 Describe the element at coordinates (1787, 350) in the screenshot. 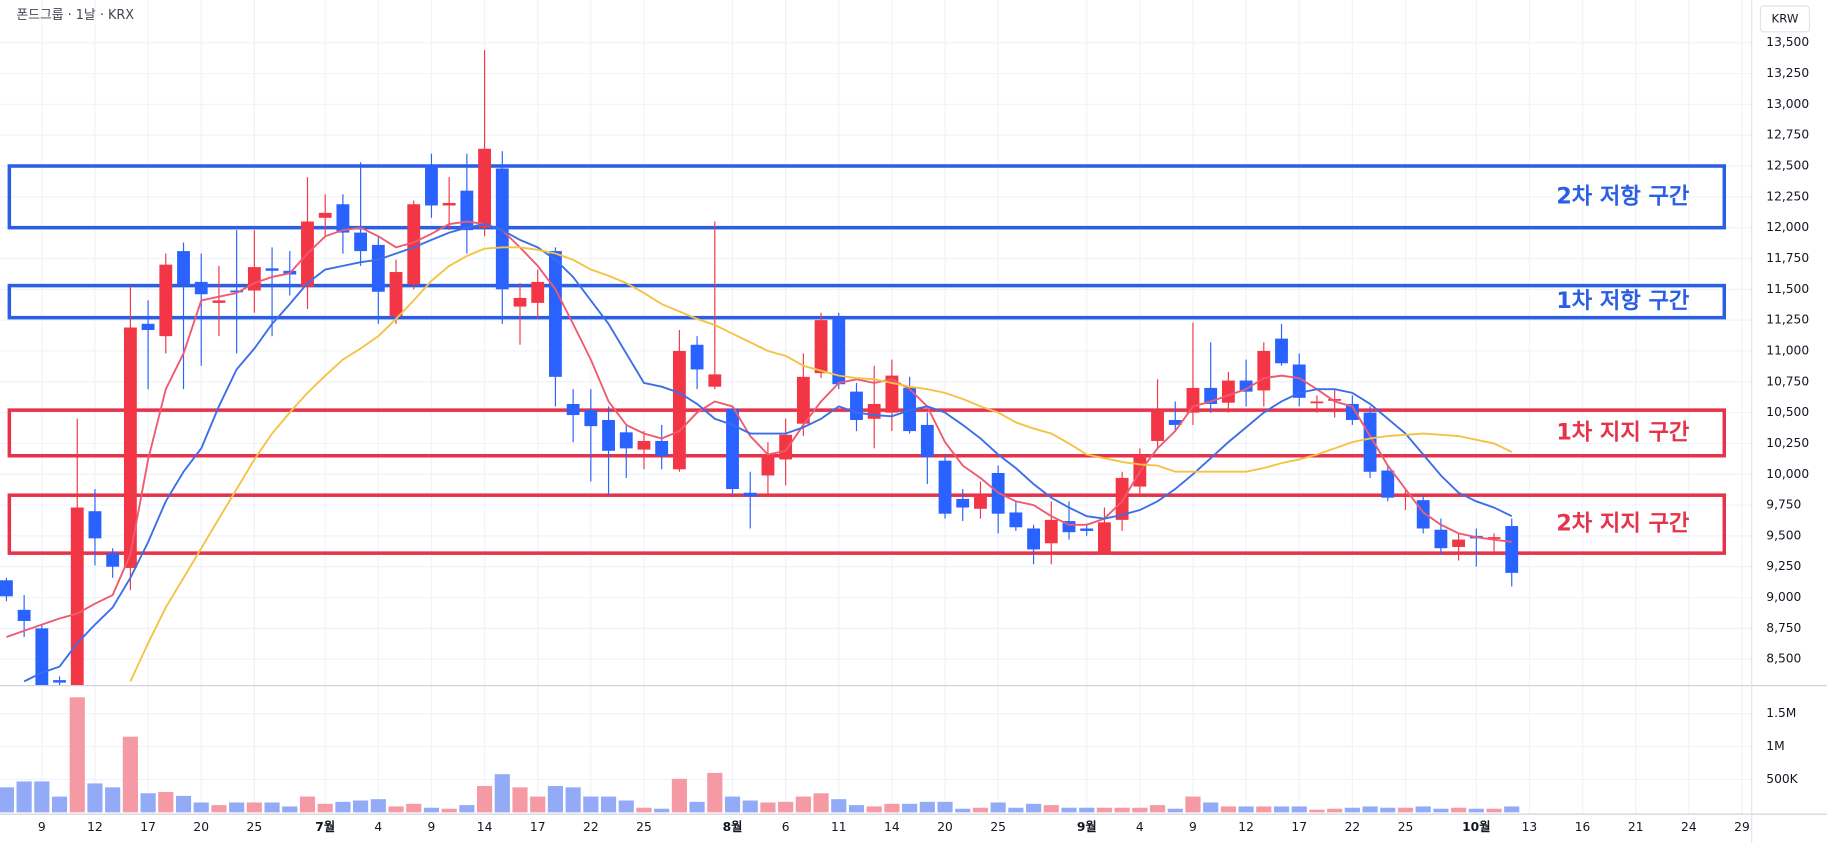

I see `y-tick-label: 11,000` at that location.